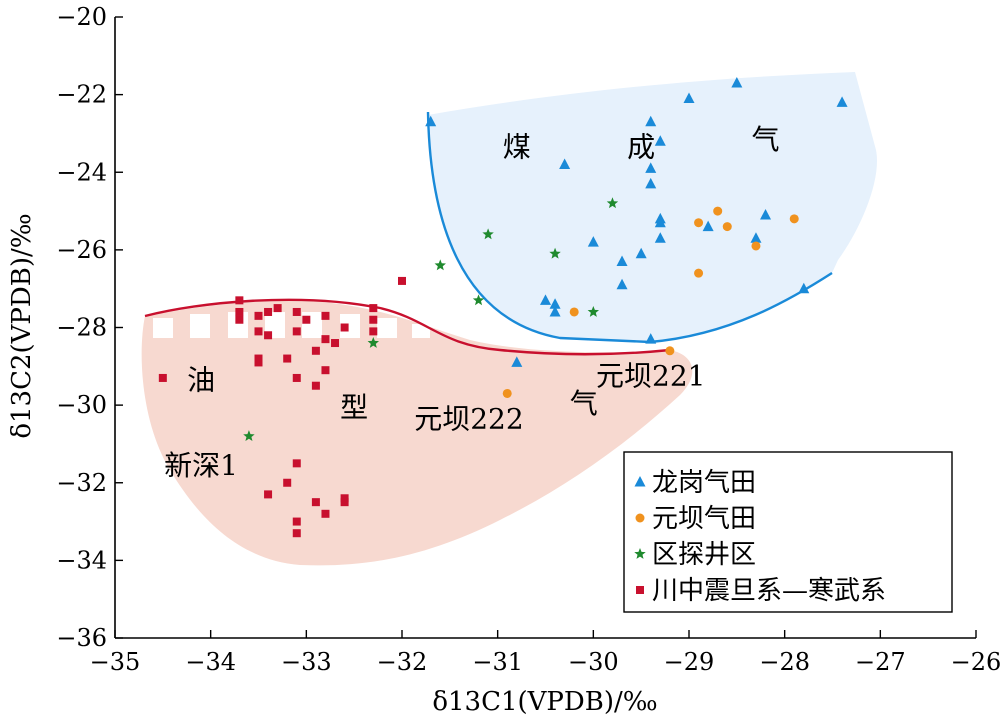 The image size is (1000, 728). What do you see at coordinates (201, 465) in the screenshot?
I see `annotation-label: 新深1` at bounding box center [201, 465].